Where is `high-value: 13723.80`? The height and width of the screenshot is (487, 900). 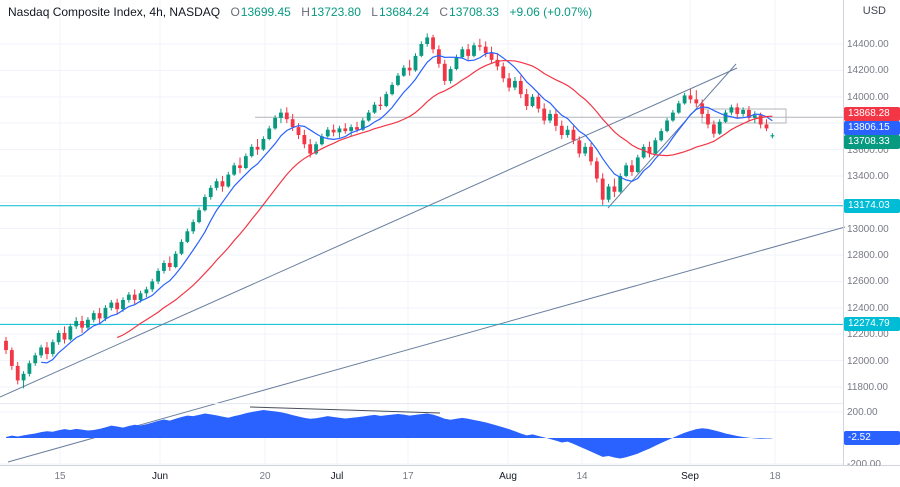
high-value: 13723.80 is located at coordinates (335, 12).